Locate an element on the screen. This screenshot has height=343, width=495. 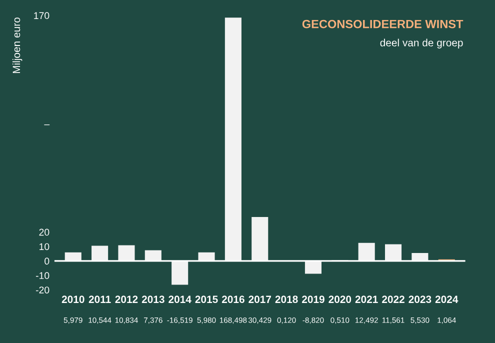
y-tick-label: 20 is located at coordinates (44, 232).